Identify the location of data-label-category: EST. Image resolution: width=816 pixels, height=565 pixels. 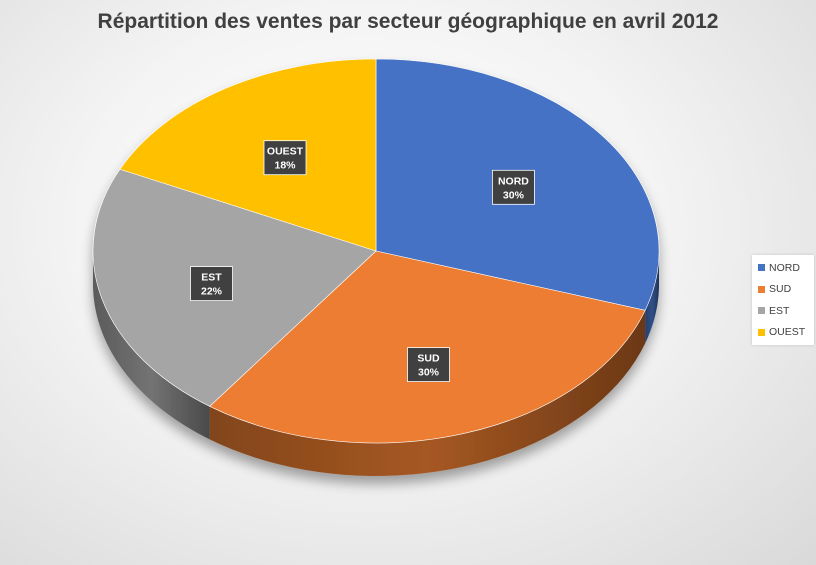
(211, 278).